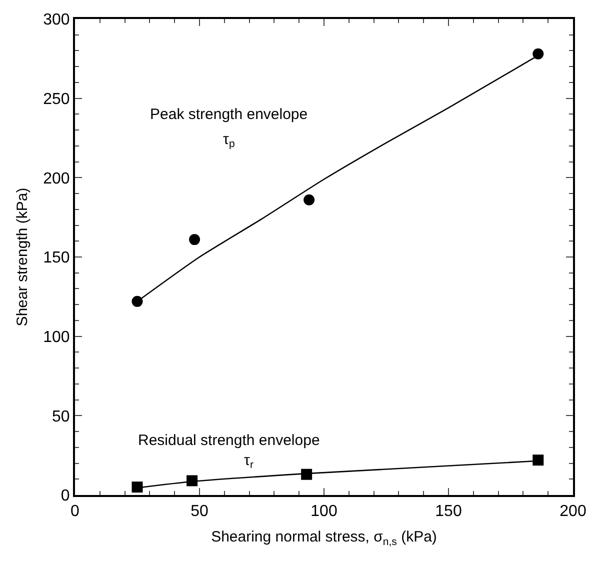  What do you see at coordinates (56, 258) in the screenshot?
I see `y-tick-label: 150` at bounding box center [56, 258].